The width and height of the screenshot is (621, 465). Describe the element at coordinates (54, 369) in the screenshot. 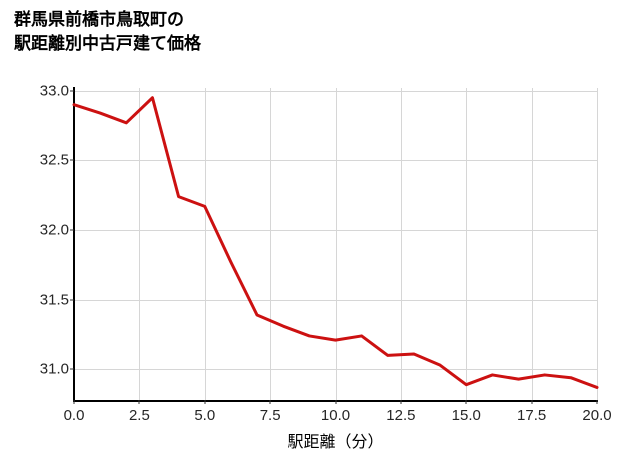

I see `y-tick-label: 31.0` at that location.